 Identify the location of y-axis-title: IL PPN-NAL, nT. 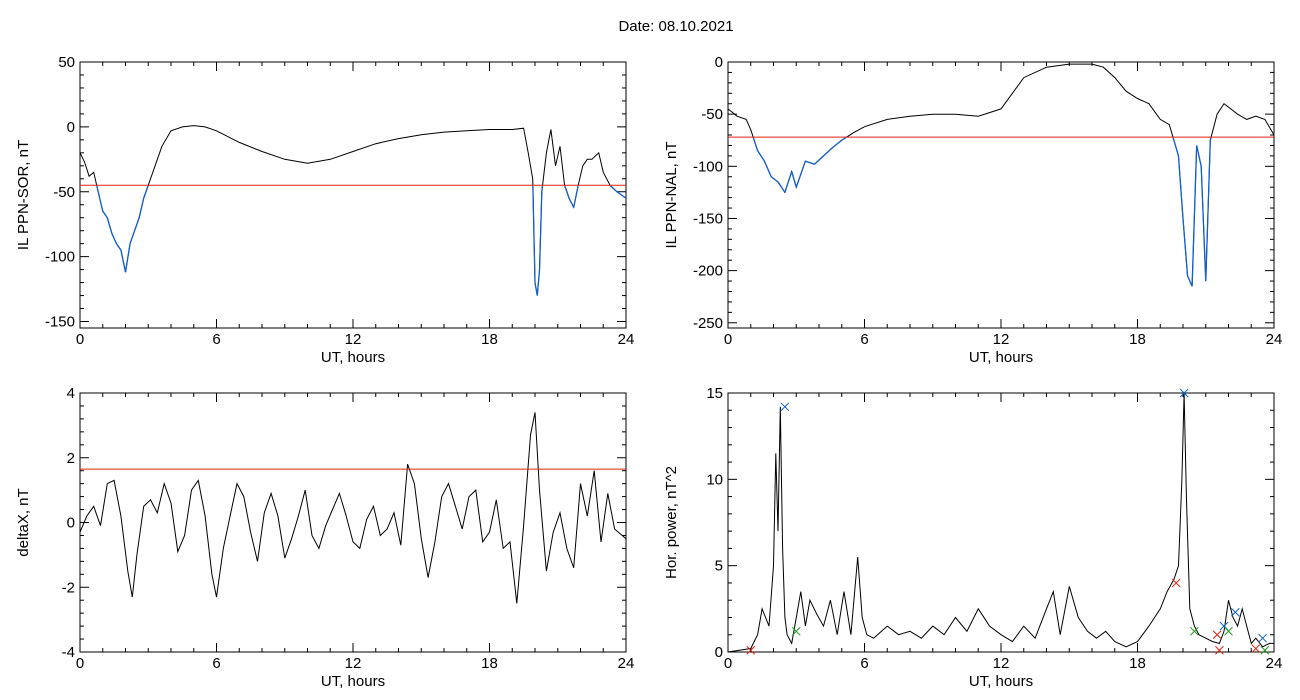
(671, 195).